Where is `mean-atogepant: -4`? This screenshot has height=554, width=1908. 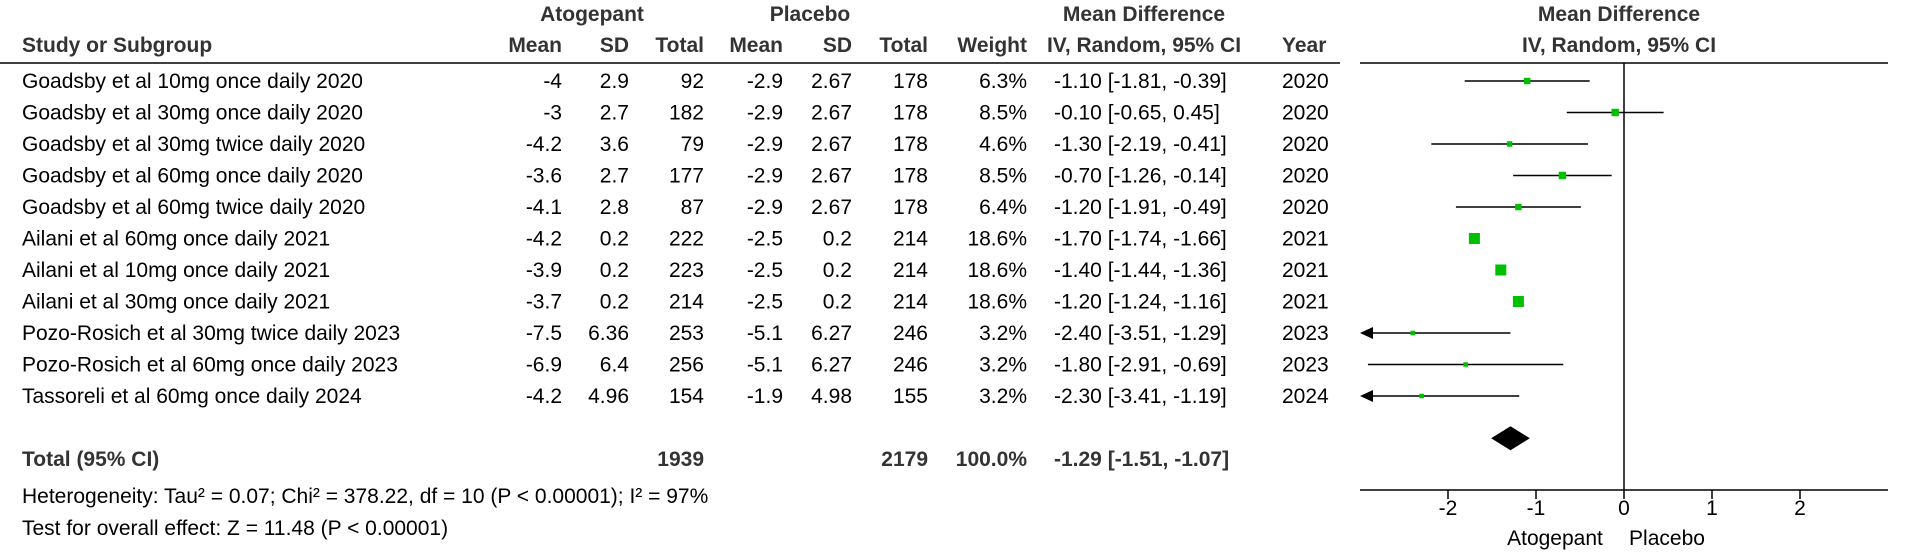
mean-atogepant: -4 is located at coordinates (552, 81).